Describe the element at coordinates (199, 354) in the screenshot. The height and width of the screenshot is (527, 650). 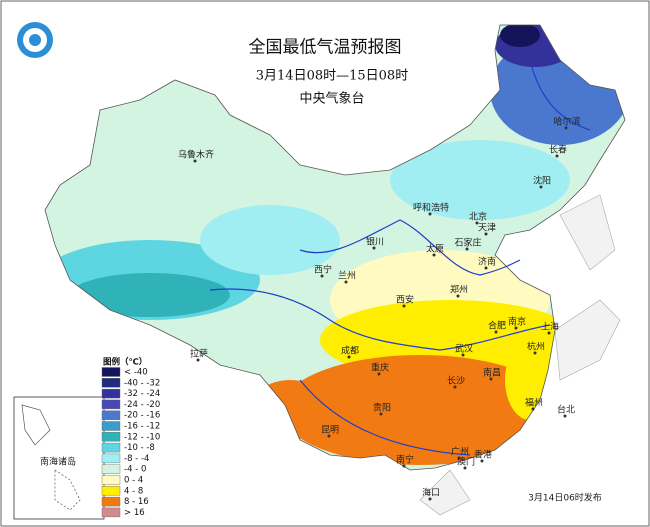
I see `city-label: 拉萨` at that location.